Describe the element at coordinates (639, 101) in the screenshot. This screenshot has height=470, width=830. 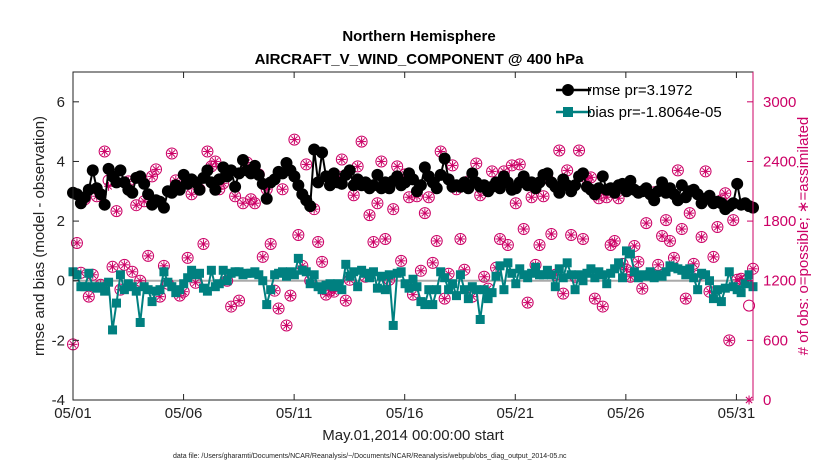
I see `legend: rmse pr=3.1972 bias pr=-1.8064e-05` at that location.